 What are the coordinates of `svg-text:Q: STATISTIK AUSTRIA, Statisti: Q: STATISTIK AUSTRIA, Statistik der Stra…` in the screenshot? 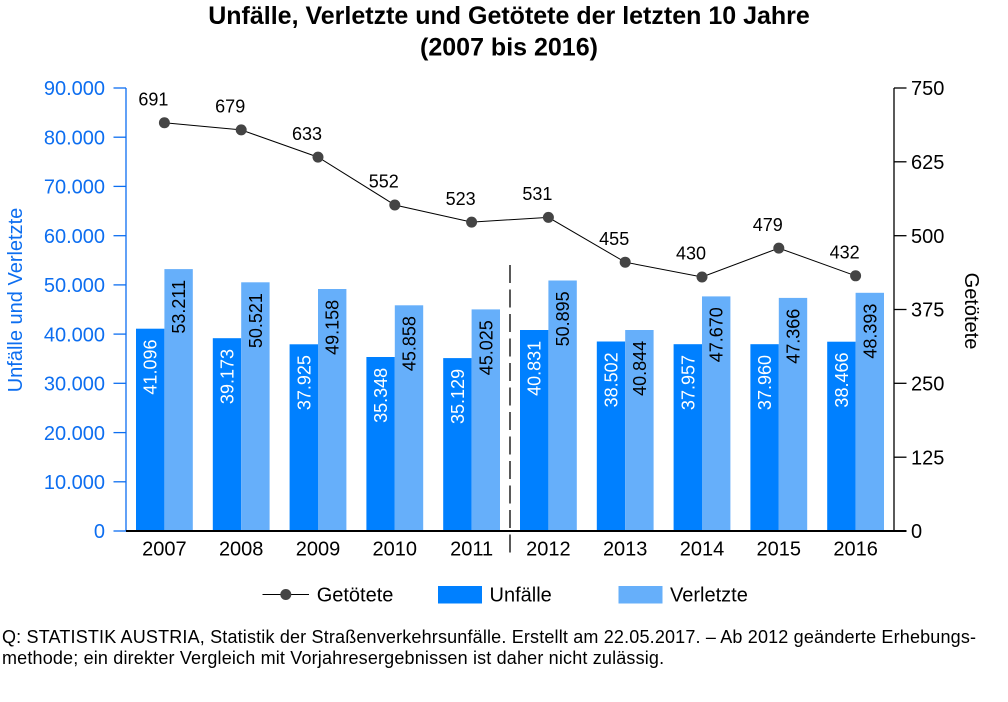 It's located at (489, 637).